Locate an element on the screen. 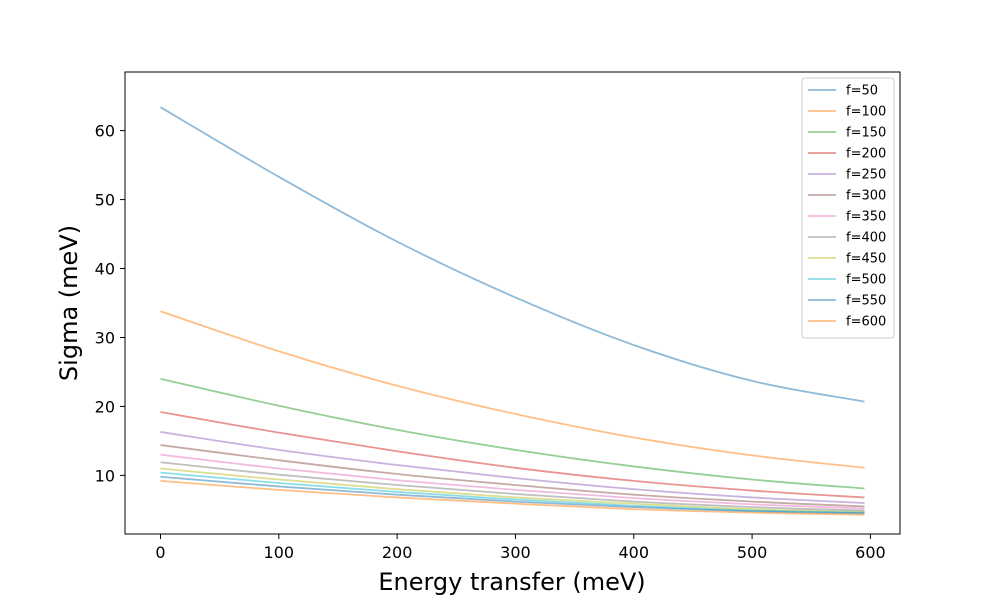  y-tick-label: 10 is located at coordinates (105, 475).